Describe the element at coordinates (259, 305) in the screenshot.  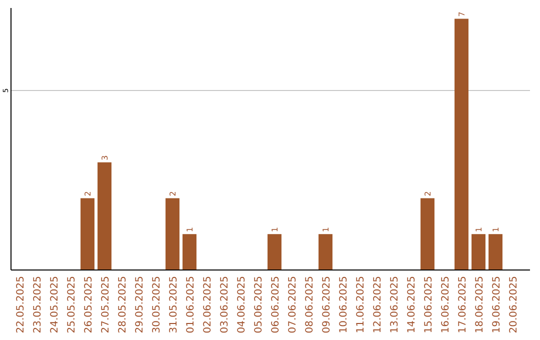
I see `x-tick-label: 05.06.2025` at that location.